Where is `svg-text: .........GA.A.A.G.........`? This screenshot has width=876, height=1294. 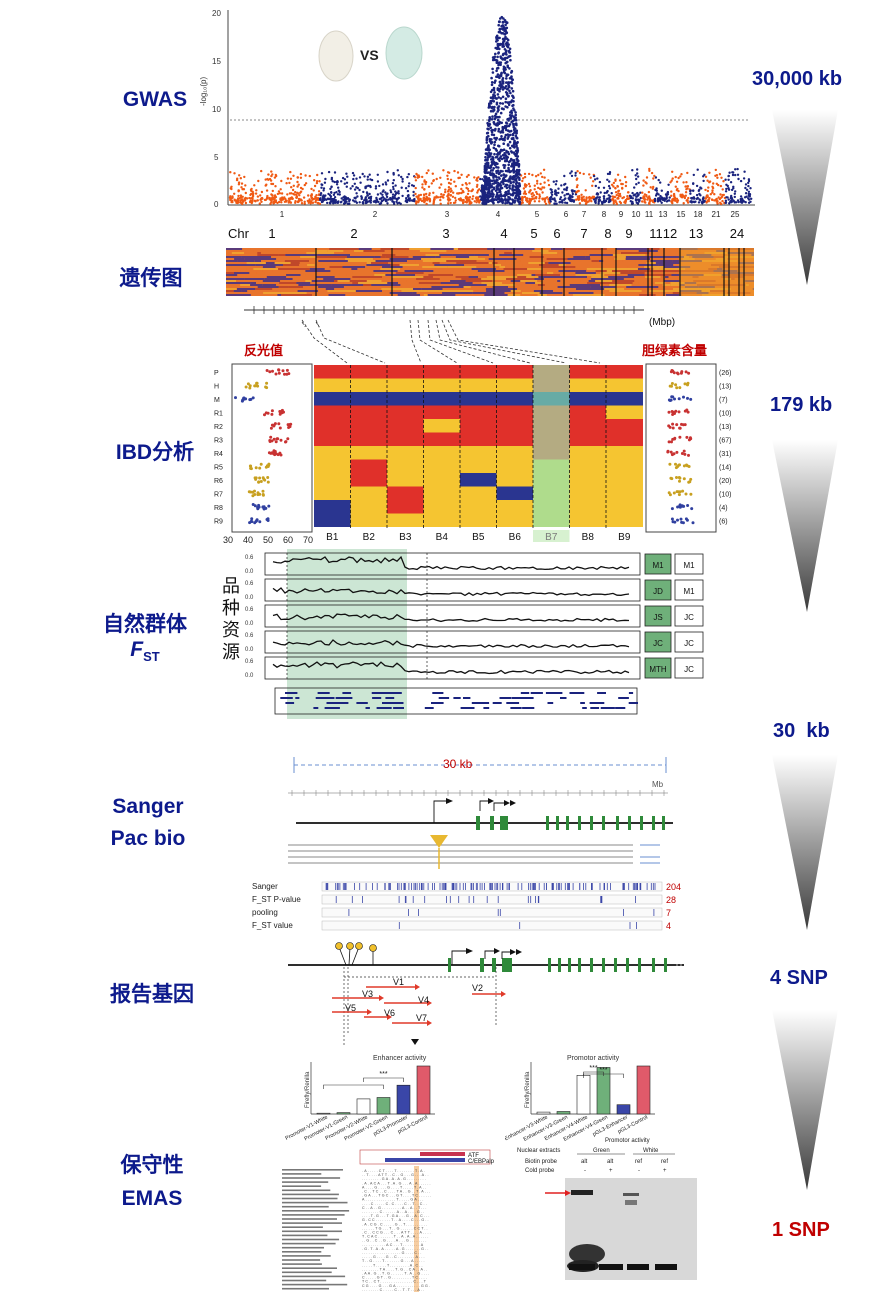 svg-text: .........GA.A.A.G......... is located at coordinates (394, 1179).